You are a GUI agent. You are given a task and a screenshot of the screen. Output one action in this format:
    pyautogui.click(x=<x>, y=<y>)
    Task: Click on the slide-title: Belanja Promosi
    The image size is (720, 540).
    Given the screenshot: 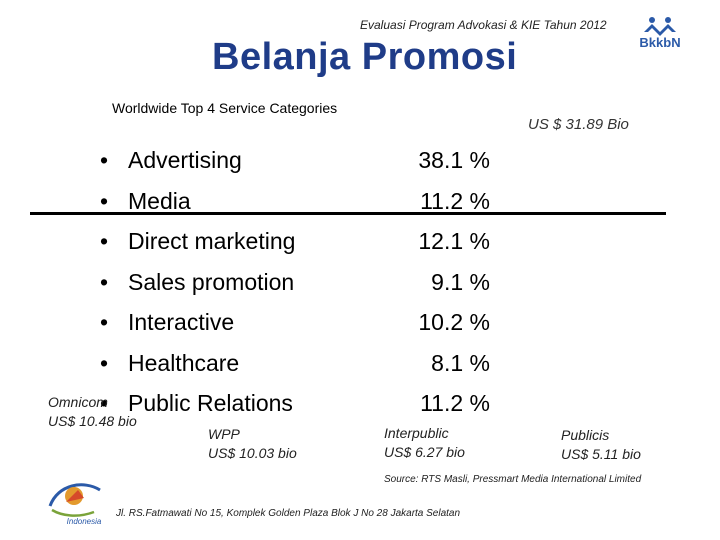 What is the action you would take?
    pyautogui.click(x=365, y=57)
    